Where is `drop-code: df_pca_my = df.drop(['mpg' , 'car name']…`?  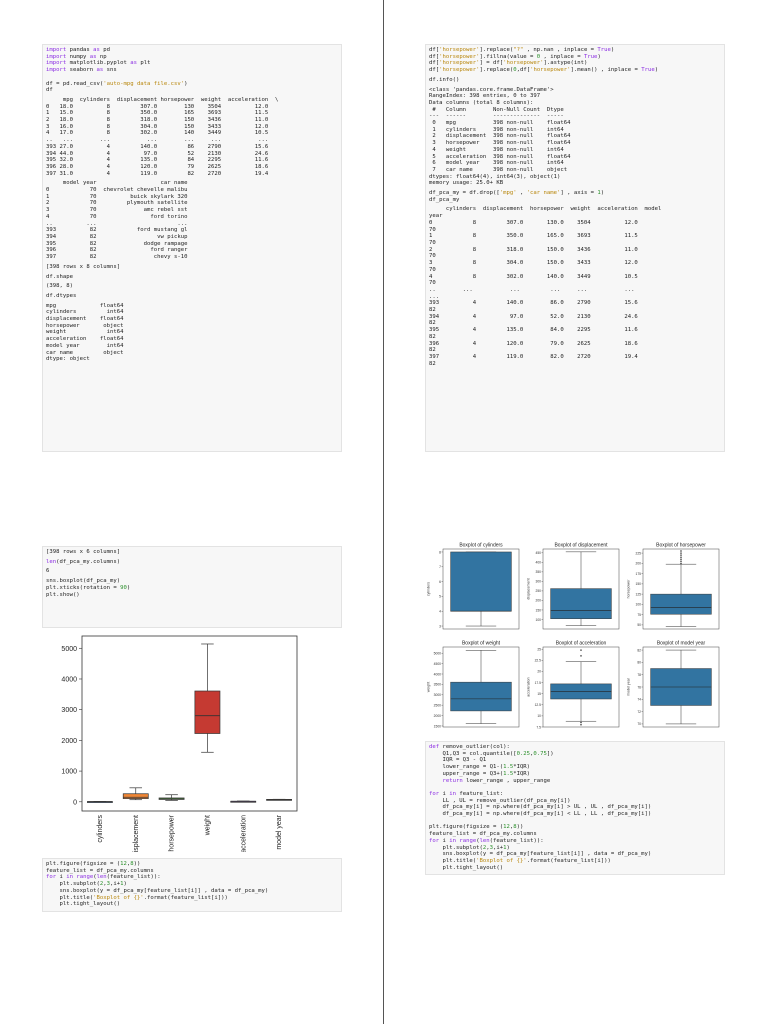
drop-code: df_pca_my = df.drop(['mpg' , 'car name']… is located at coordinates (517, 196).